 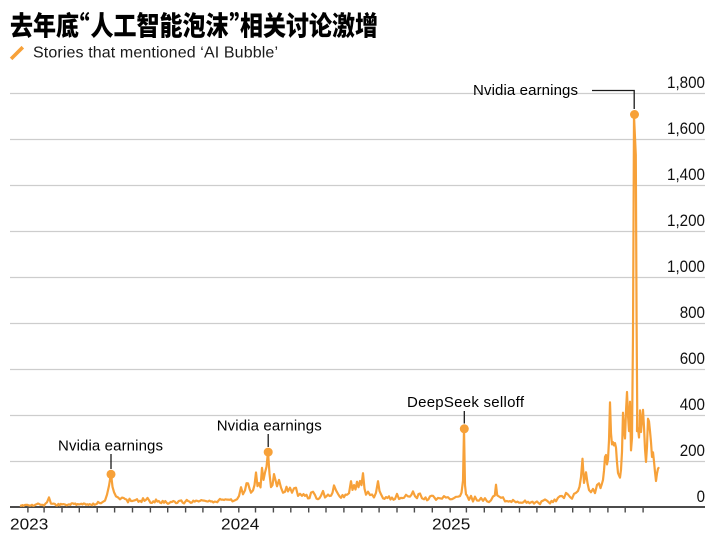 I want to click on svg-text: 1,400, so click(x=686, y=174).